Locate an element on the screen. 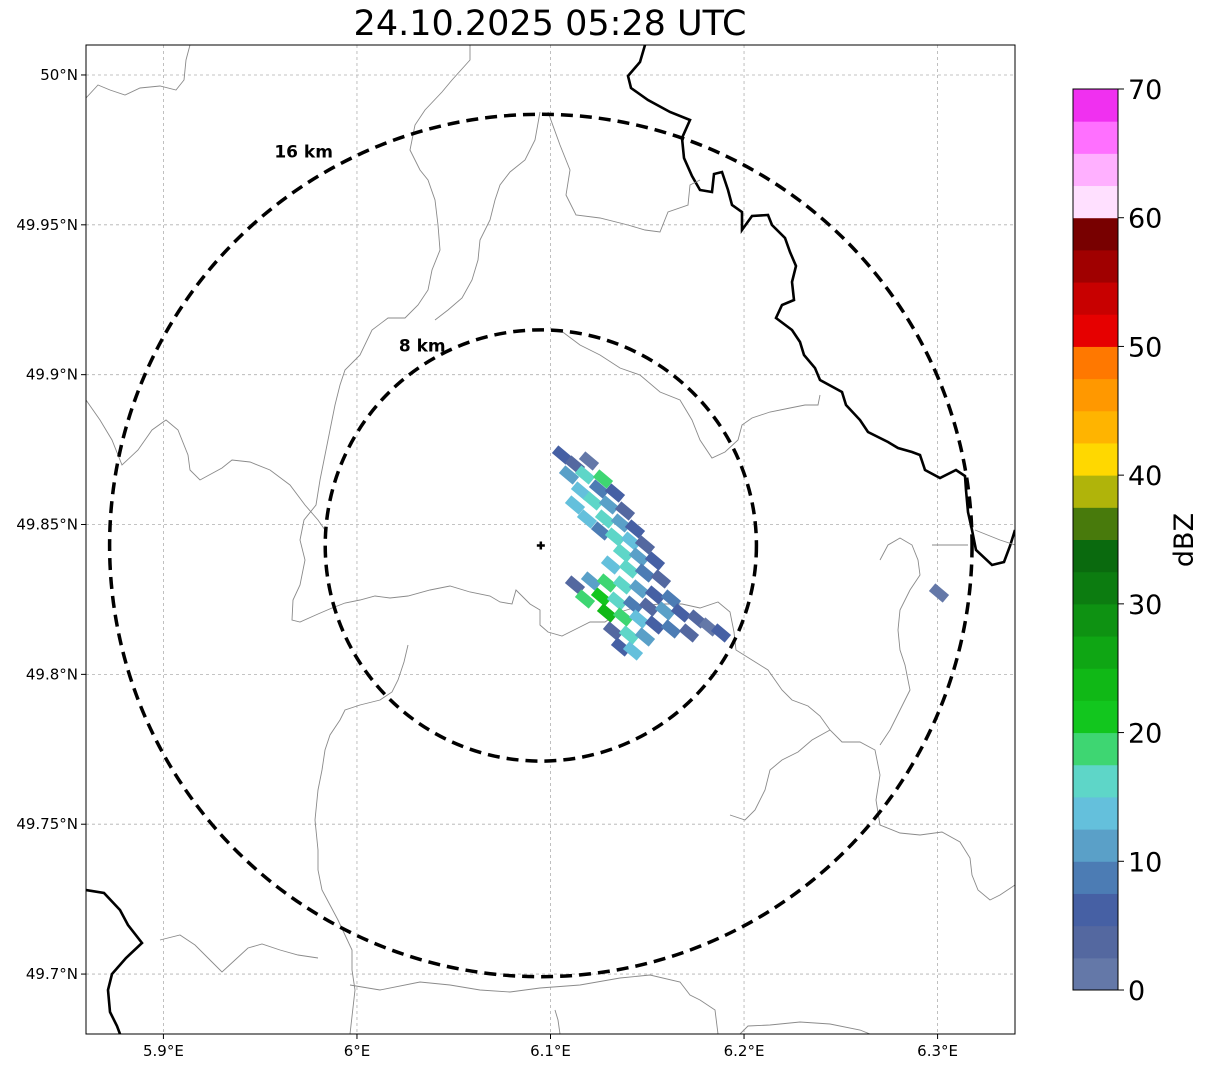 Image resolution: width=1207 pixels, height=1069 pixels. y-tick-label: 49.7°N is located at coordinates (52, 974).